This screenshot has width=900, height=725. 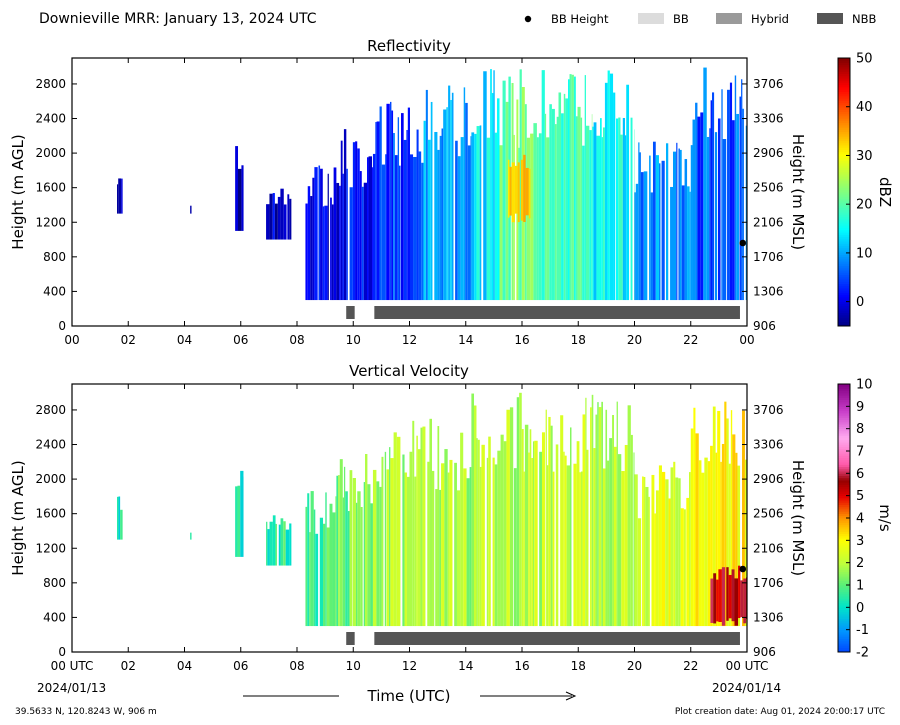 I want to click on reflectivity-title: Reflectivity, so click(x=409, y=46).